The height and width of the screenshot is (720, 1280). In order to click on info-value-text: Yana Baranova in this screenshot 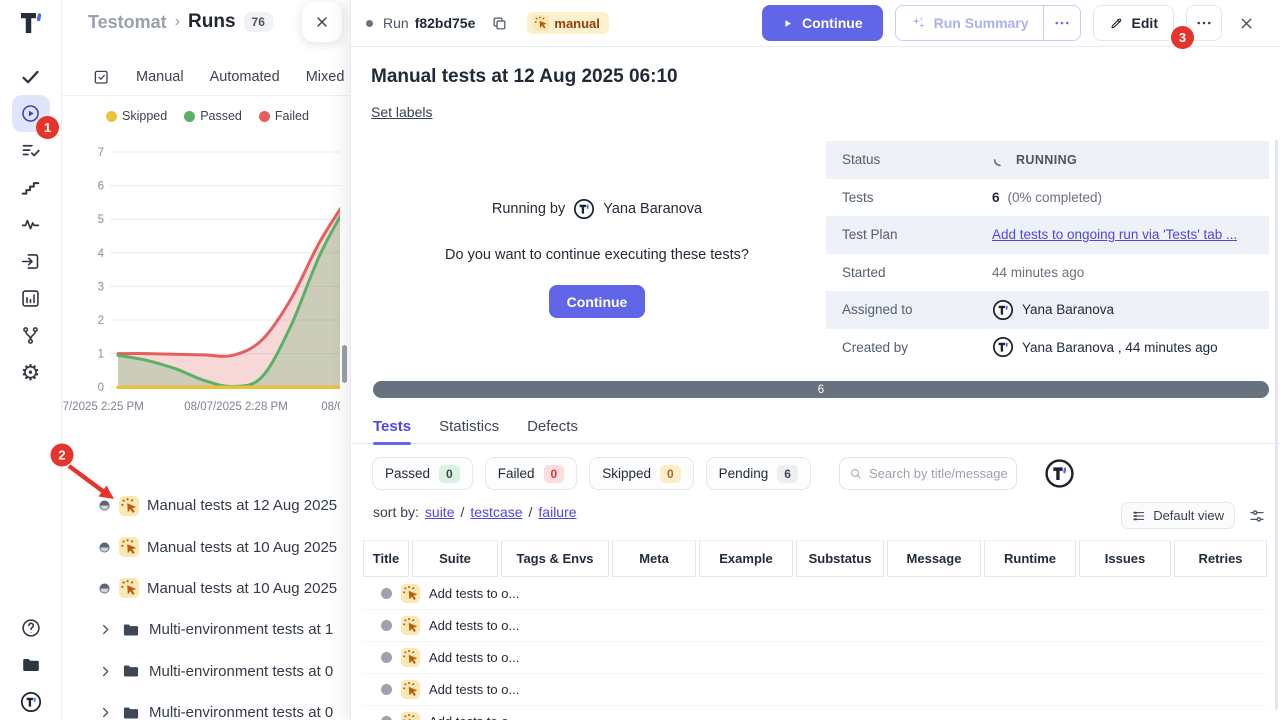, I will do `click(1068, 310)`.